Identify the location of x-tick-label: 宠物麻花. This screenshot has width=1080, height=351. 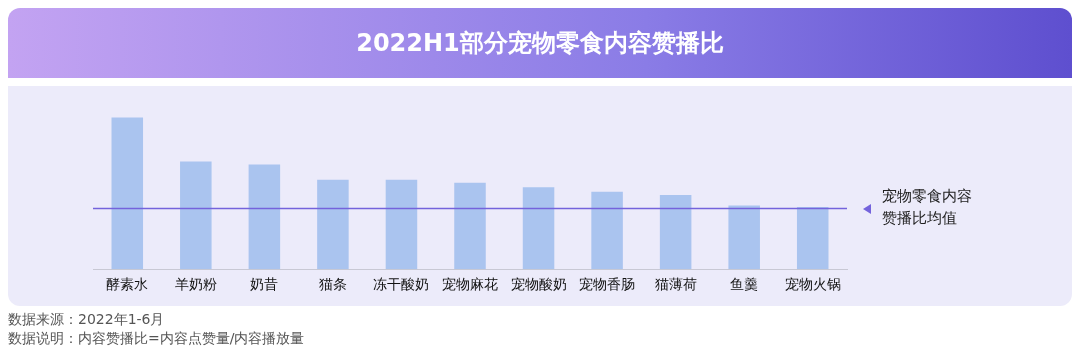
(470, 284).